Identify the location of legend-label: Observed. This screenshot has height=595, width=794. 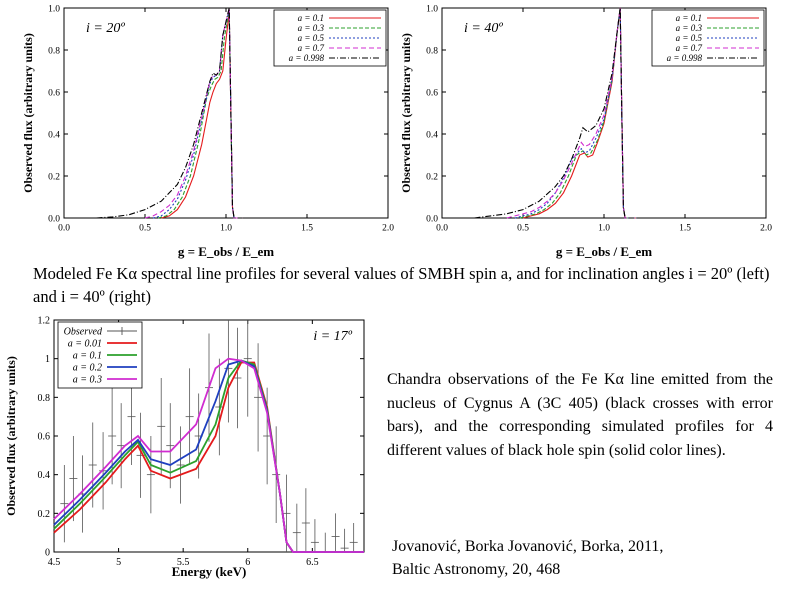
(83, 332).